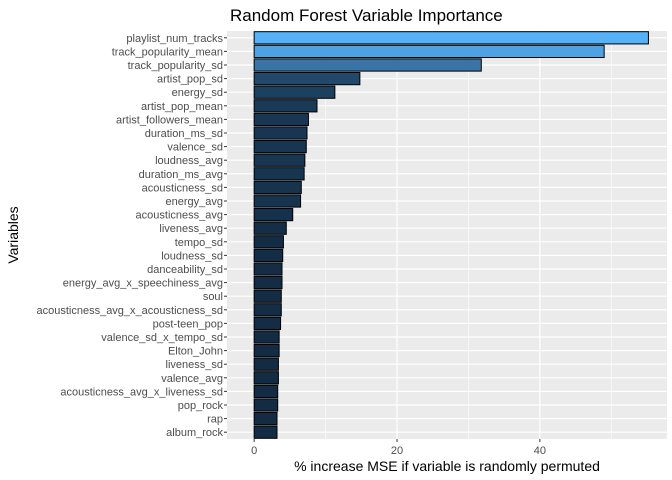 This screenshot has width=672, height=480. Describe the element at coordinates (143, 284) in the screenshot. I see `y-tick-label-energy_avg_x_speechiness_avg: energy_avg_x_speechiness_avg` at that location.